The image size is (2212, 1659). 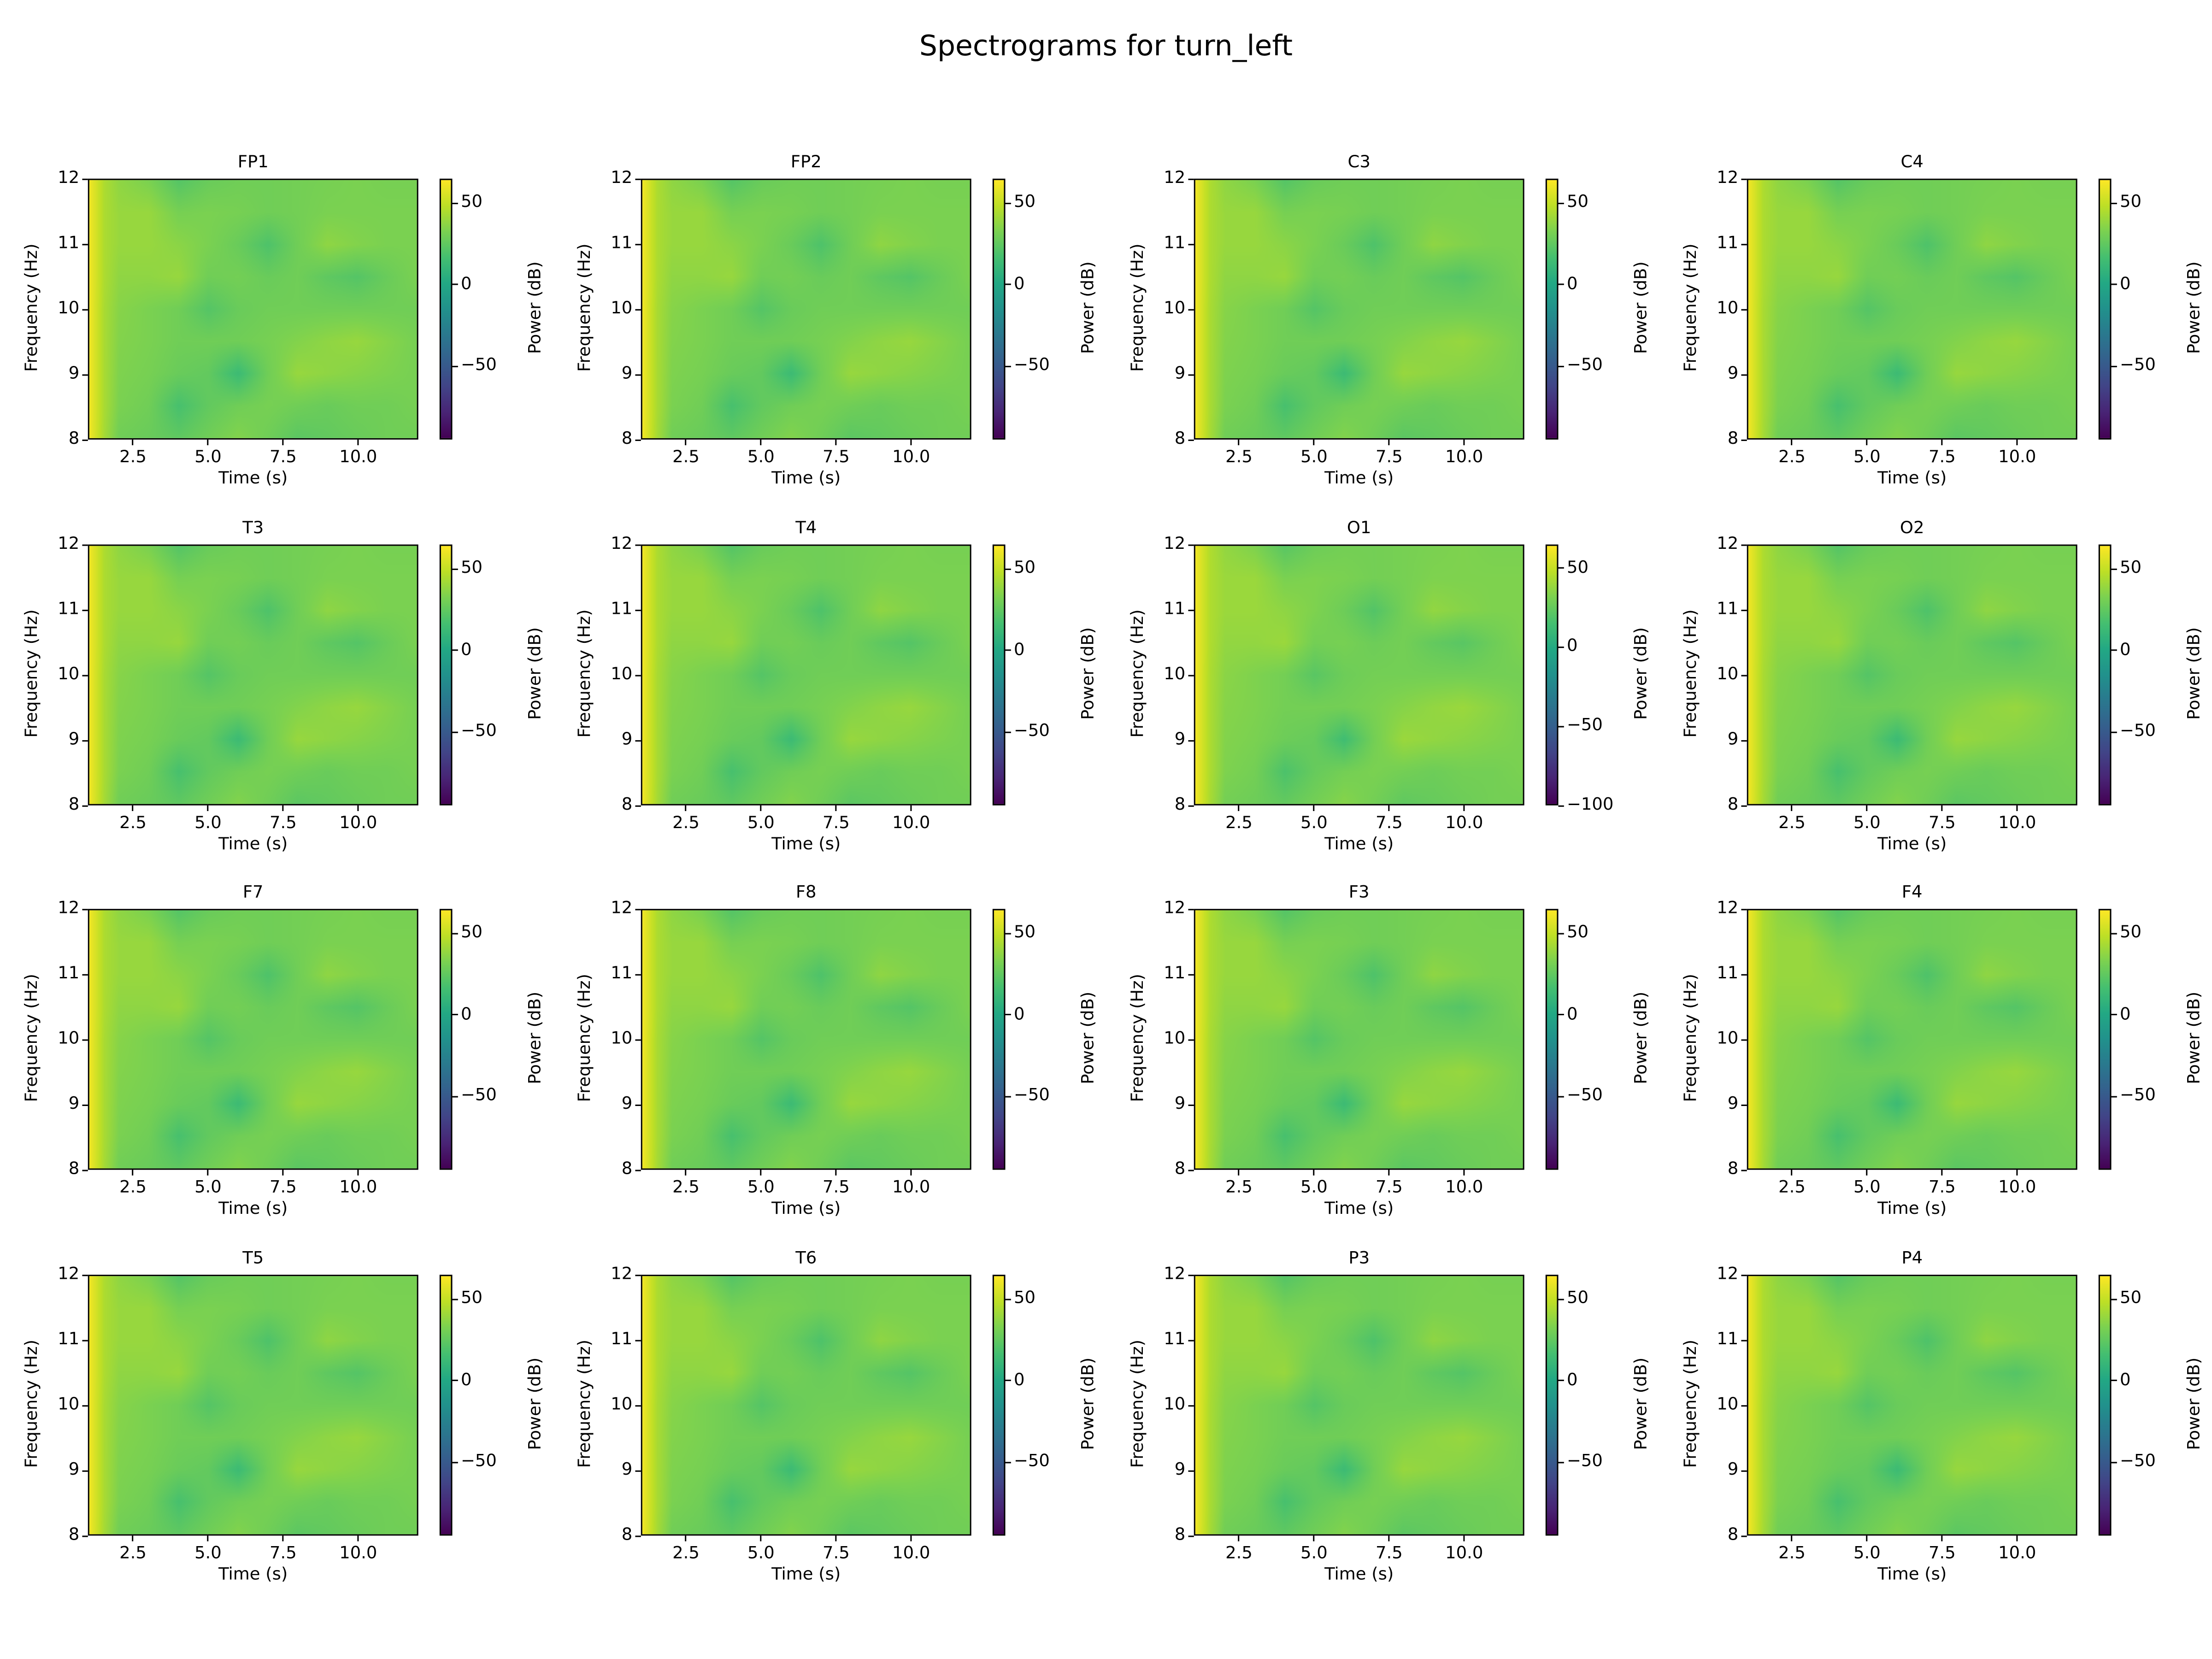 What do you see at coordinates (806, 528) in the screenshot?
I see `subplot-title: T4` at bounding box center [806, 528].